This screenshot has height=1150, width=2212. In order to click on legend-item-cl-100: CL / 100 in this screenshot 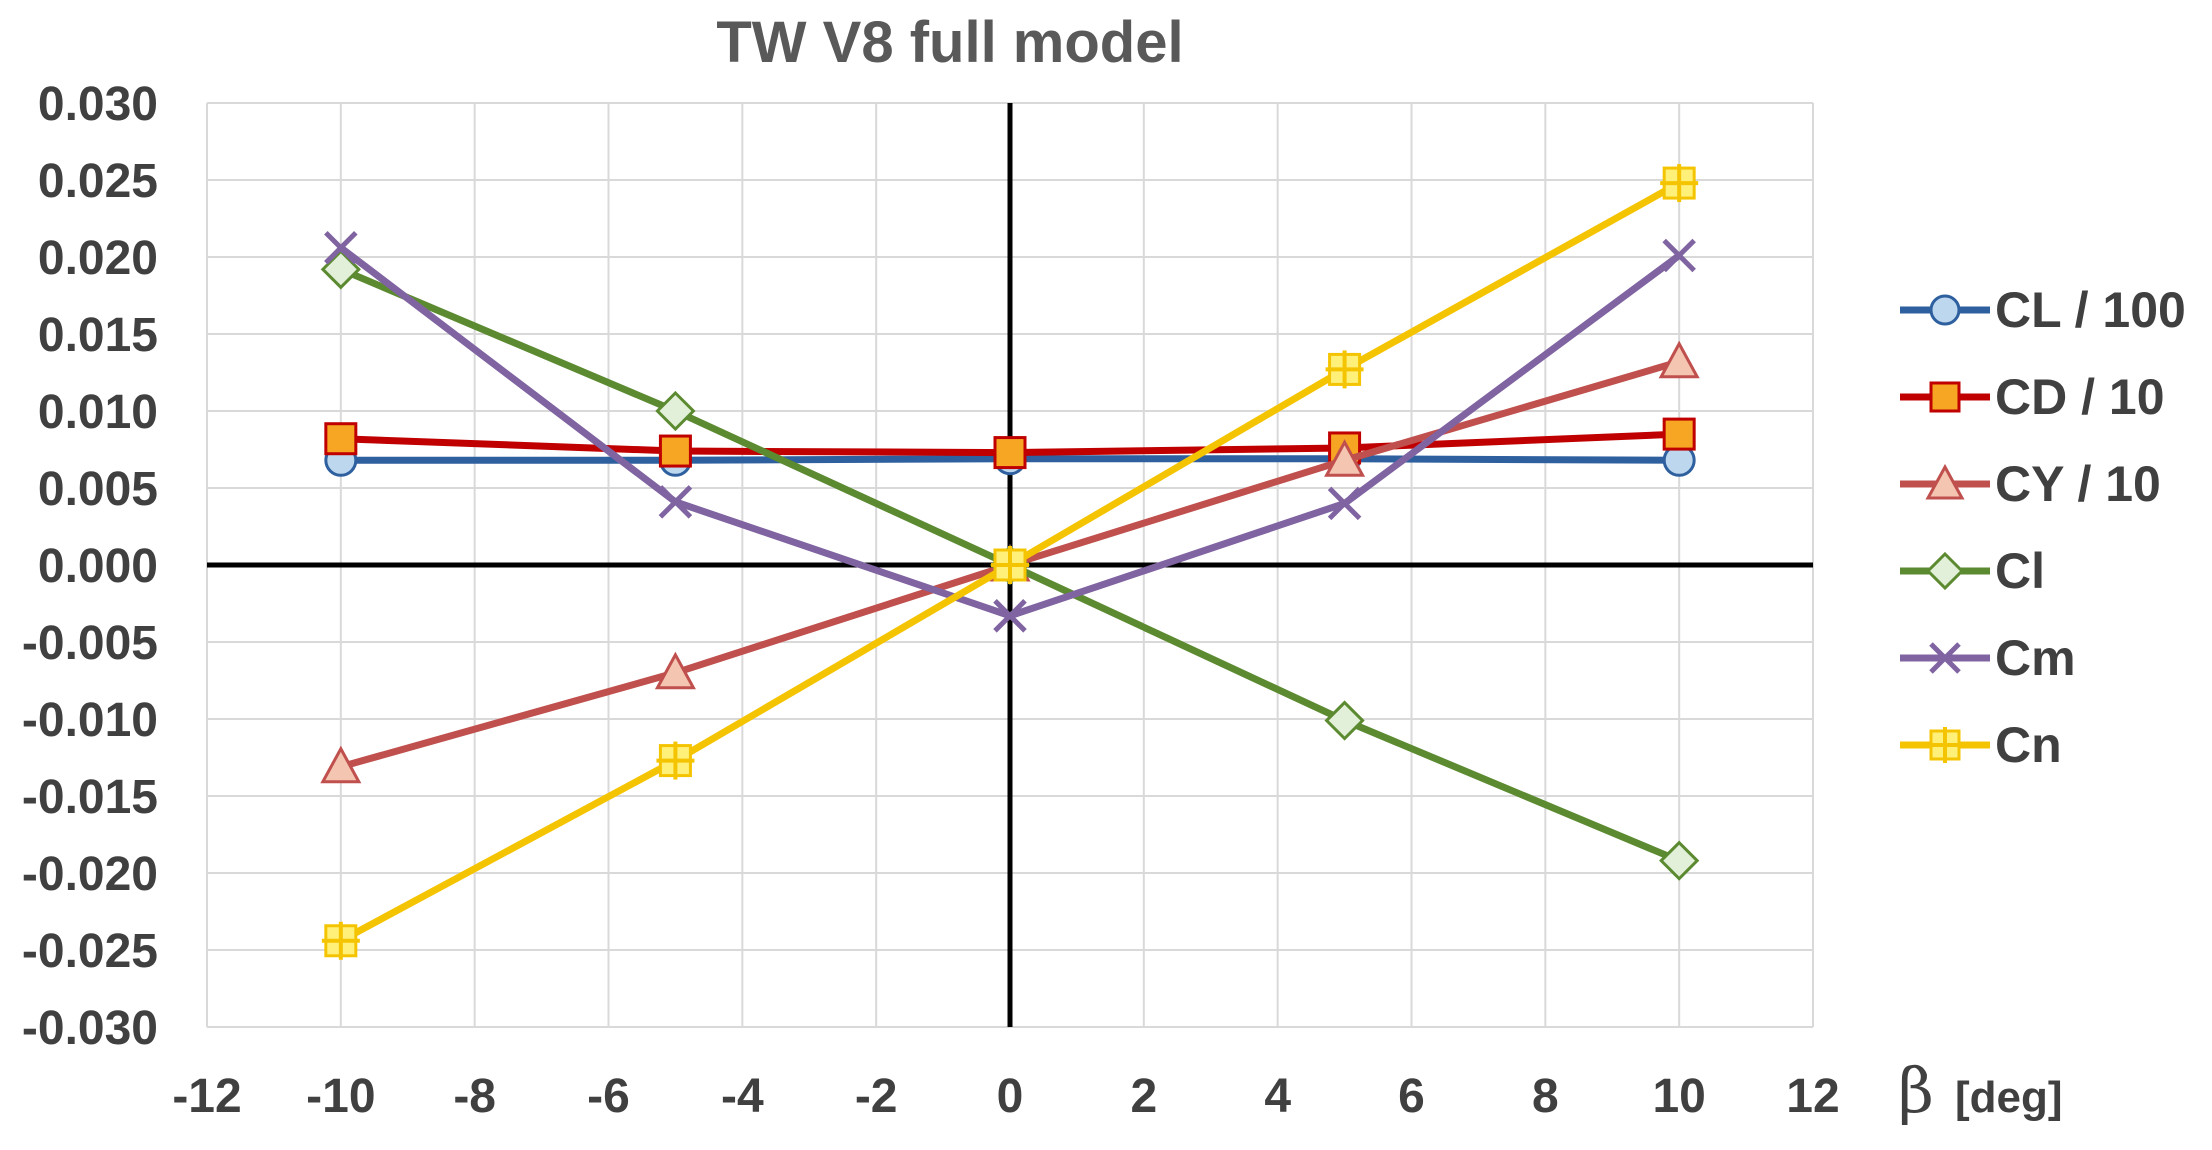, I will do `click(2043, 310)`.